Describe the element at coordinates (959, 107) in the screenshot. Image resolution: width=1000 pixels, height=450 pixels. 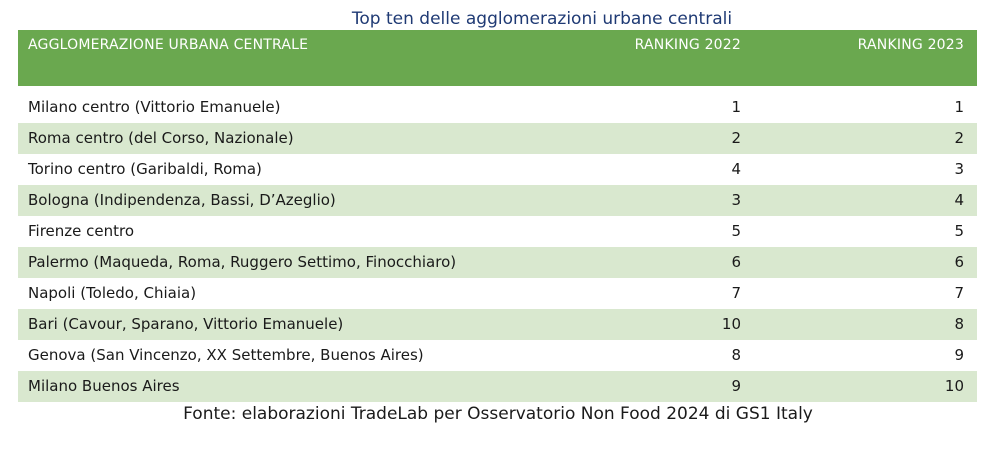
I see `cell-ranking-2023: 1` at that location.